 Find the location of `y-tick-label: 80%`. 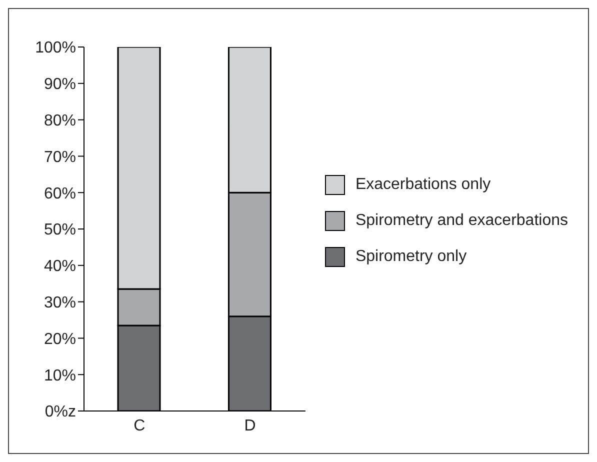

y-tick-label: 80% is located at coordinates (60, 121).